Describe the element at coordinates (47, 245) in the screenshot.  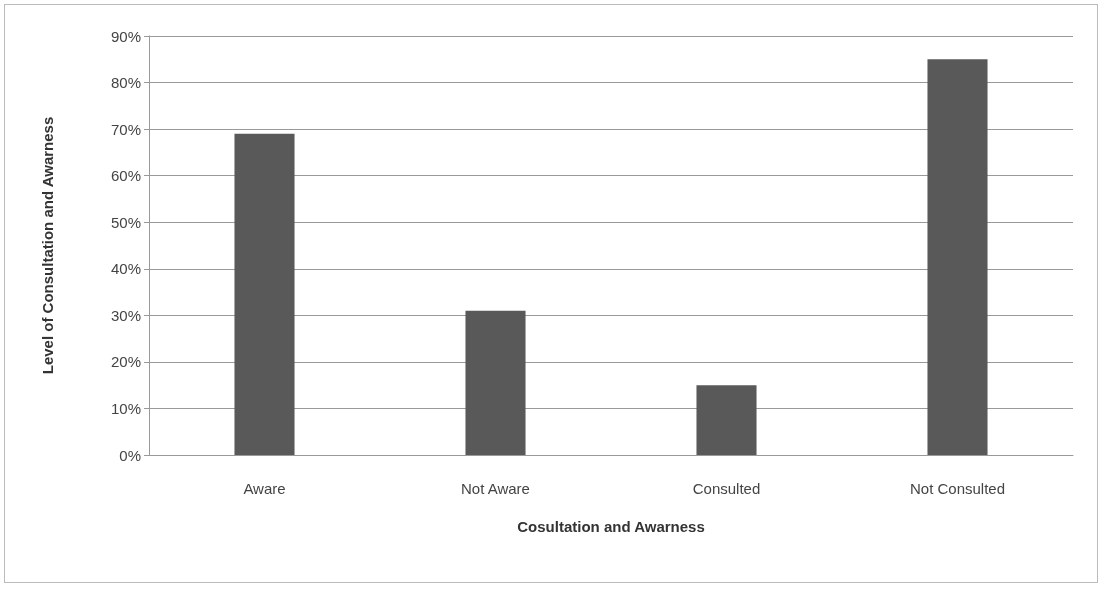
I see `y-axis-title: Level of Consultation and Awarness` at that location.